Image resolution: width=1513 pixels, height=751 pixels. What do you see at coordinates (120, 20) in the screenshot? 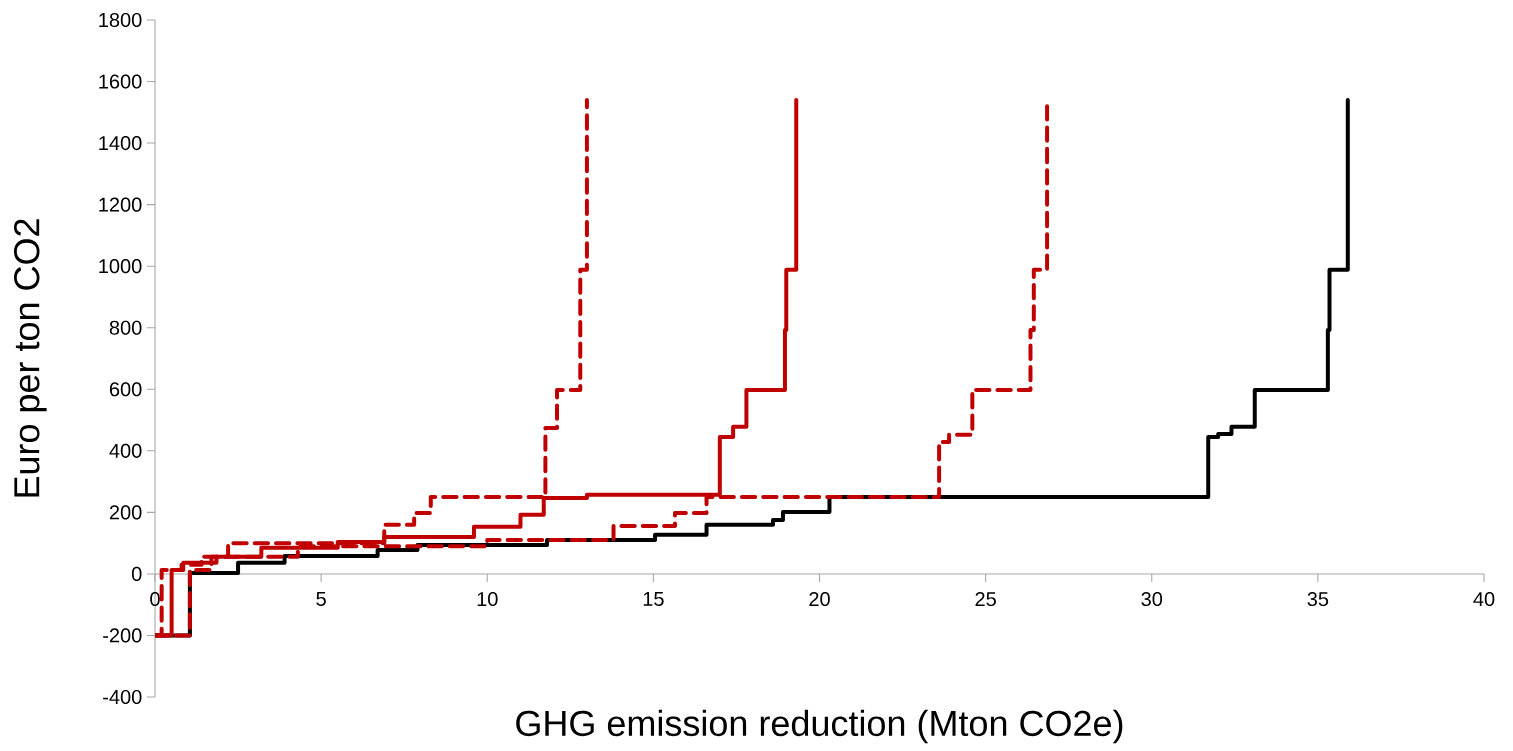
I see `y-tick-label: 1800` at bounding box center [120, 20].